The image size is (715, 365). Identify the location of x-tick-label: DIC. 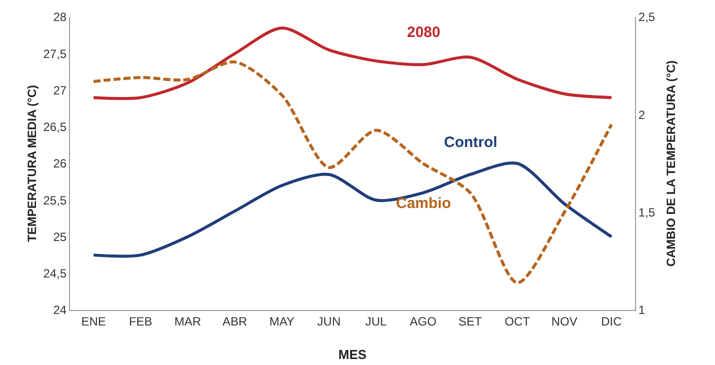
(611, 321).